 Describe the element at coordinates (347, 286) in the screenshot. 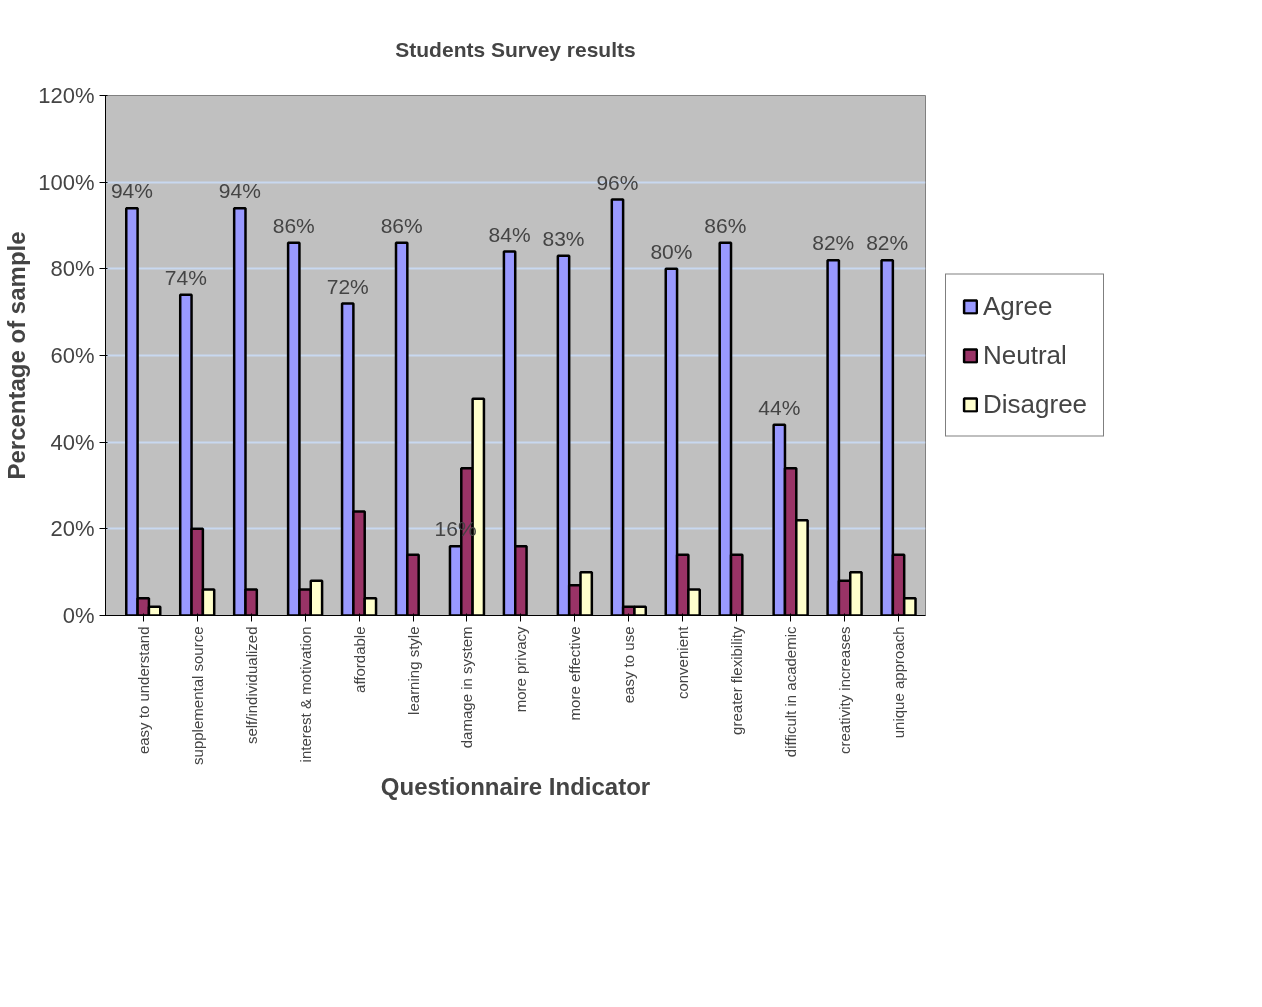

I see `data-label: 72%` at that location.